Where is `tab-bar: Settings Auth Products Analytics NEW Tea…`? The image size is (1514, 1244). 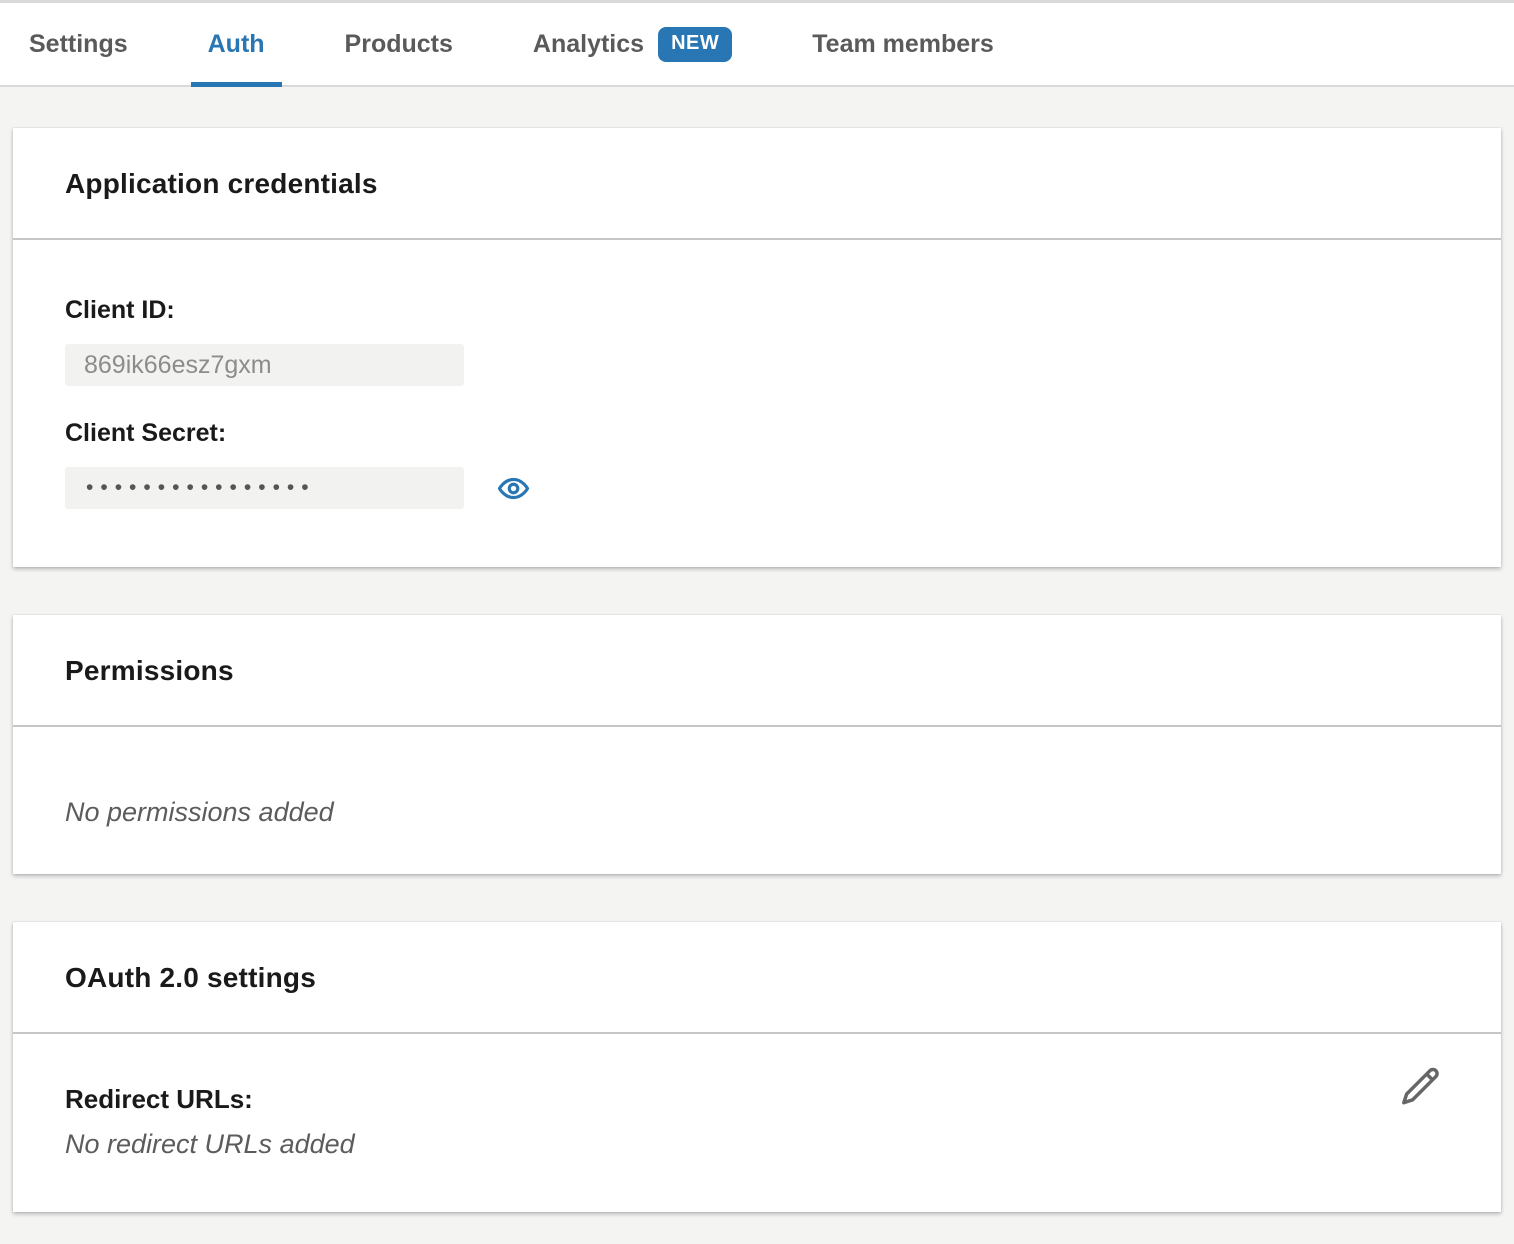
tab-bar: Settings Auth Products Analytics NEW Tea… is located at coordinates (757, 45).